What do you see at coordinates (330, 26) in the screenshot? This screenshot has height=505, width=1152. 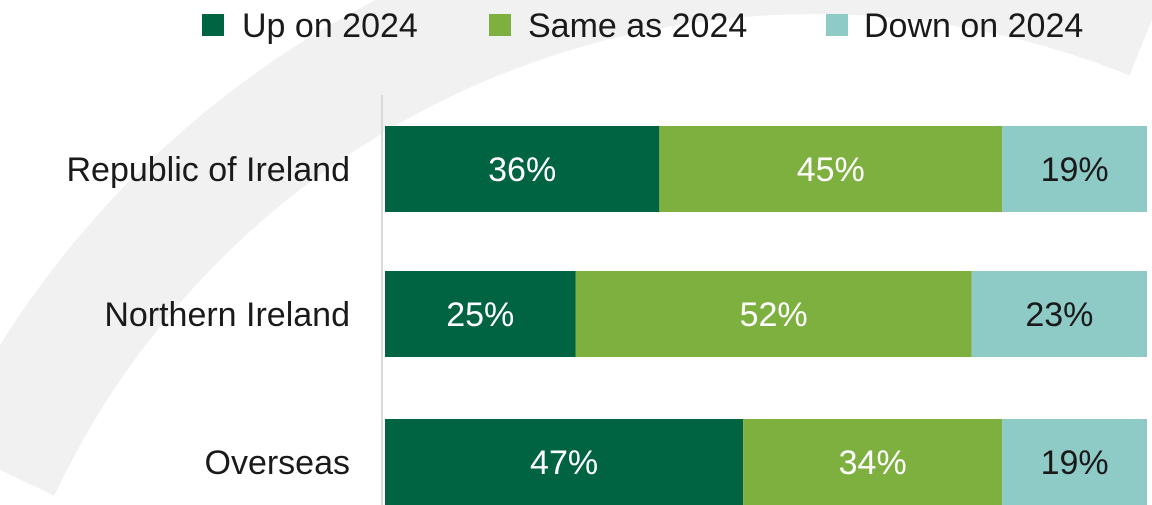 I see `legend-label: Up on 2024` at bounding box center [330, 26].